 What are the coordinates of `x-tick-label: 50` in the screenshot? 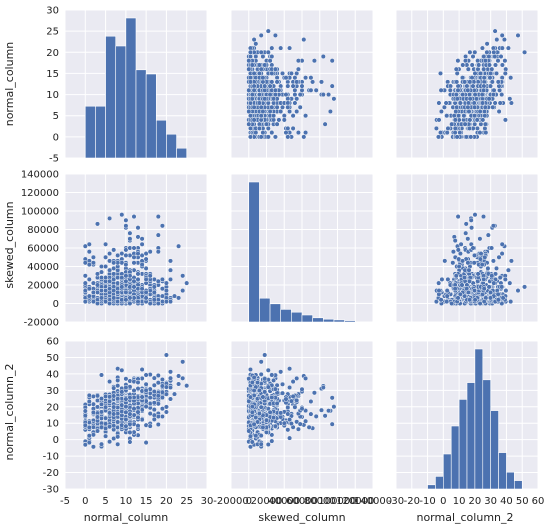 It's located at (522, 501).